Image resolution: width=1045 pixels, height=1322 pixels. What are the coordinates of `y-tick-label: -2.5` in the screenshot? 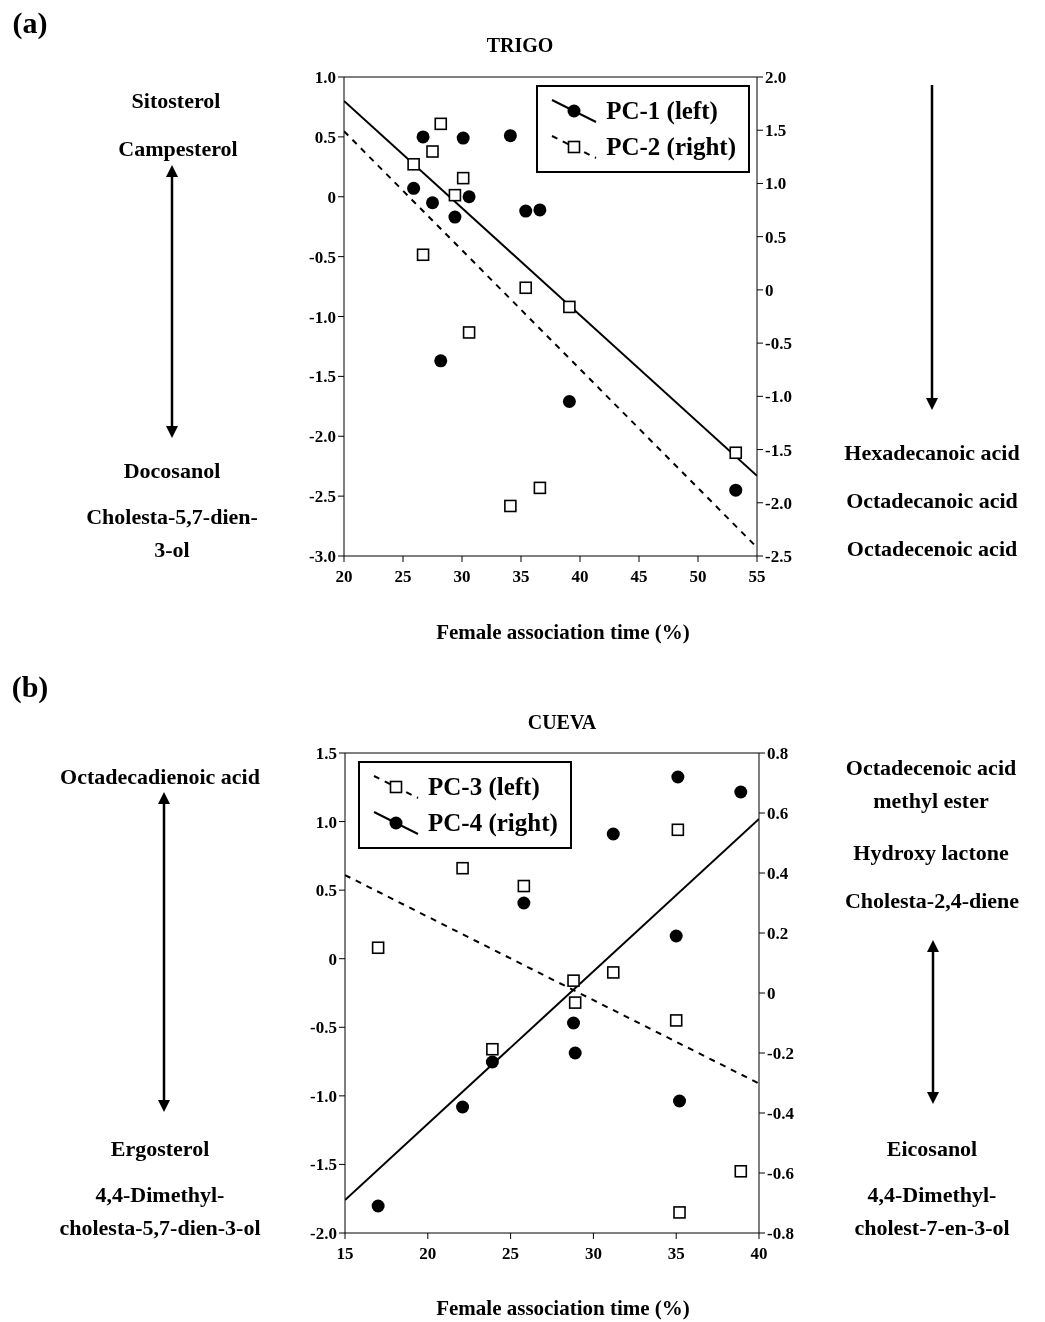 It's located at (322, 497).